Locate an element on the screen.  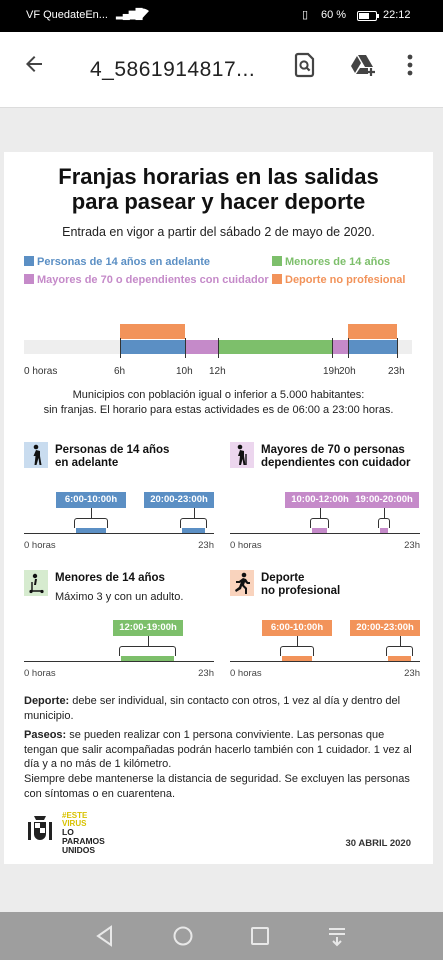
panel-title-line-1: Personas de 14 años is located at coordinates (112, 450).